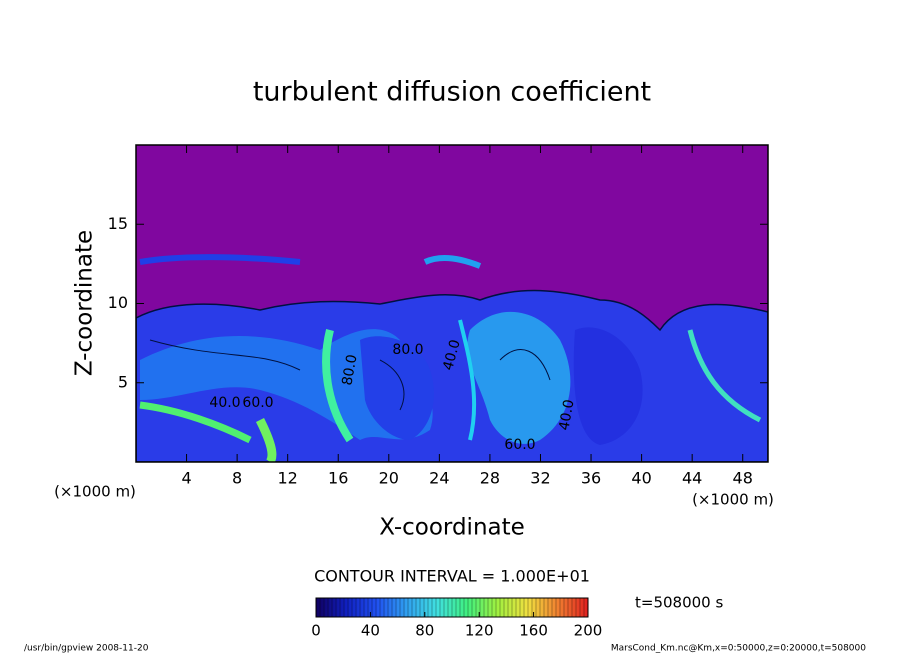 The width and height of the screenshot is (904, 658). I want to click on chart-title: turbulent diffusion coefficient, so click(452, 92).